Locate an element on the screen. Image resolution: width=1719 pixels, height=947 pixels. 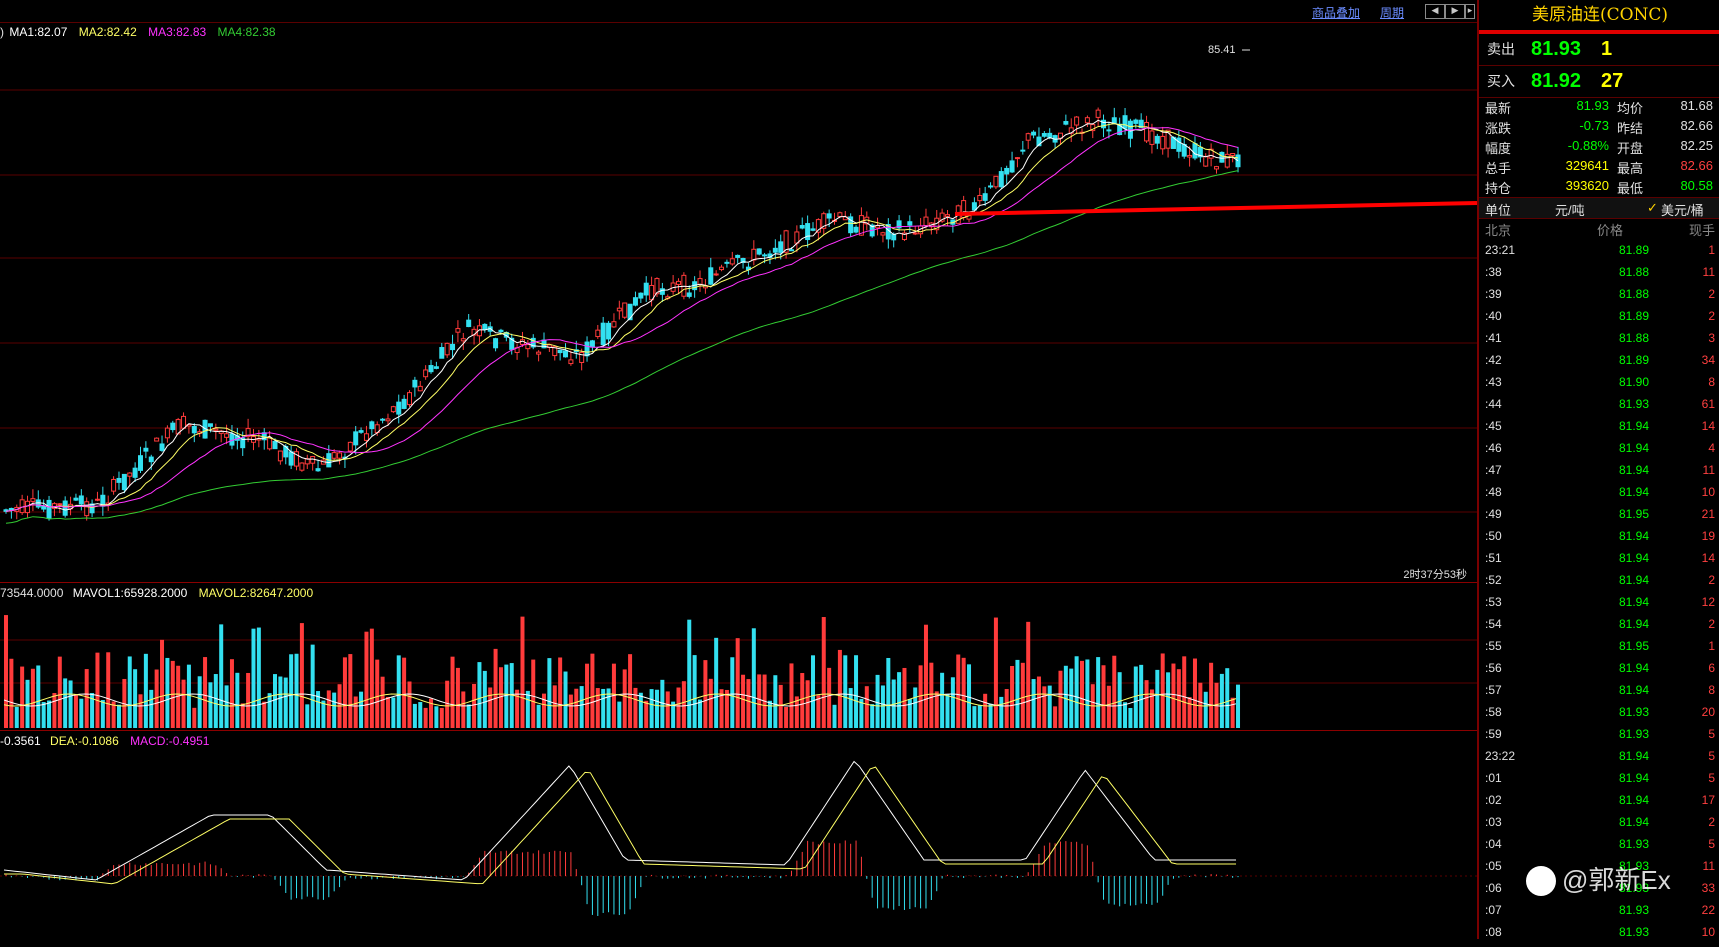
legend-ma3: MA3:82.83 is located at coordinates (177, 32).